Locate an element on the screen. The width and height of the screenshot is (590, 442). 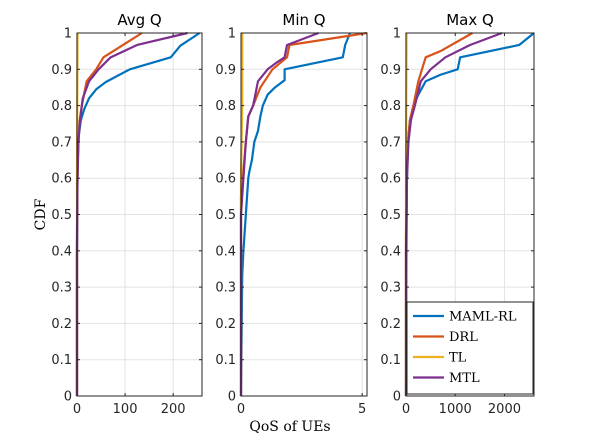
panel-title: Max Q is located at coordinates (470, 20).